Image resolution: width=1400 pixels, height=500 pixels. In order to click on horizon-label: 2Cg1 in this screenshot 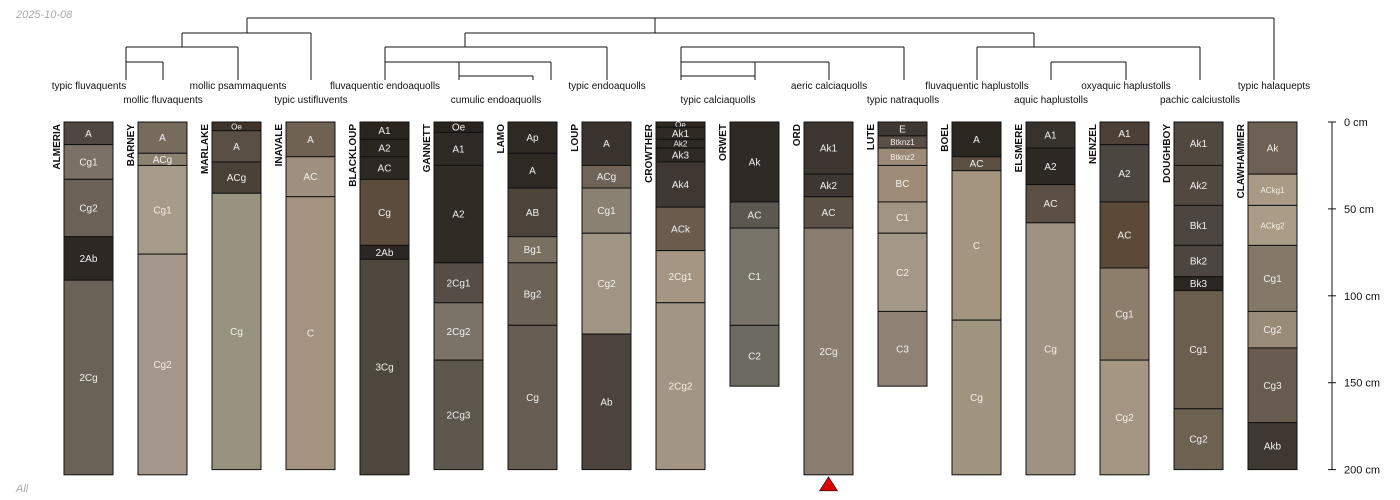, I will do `click(459, 283)`.